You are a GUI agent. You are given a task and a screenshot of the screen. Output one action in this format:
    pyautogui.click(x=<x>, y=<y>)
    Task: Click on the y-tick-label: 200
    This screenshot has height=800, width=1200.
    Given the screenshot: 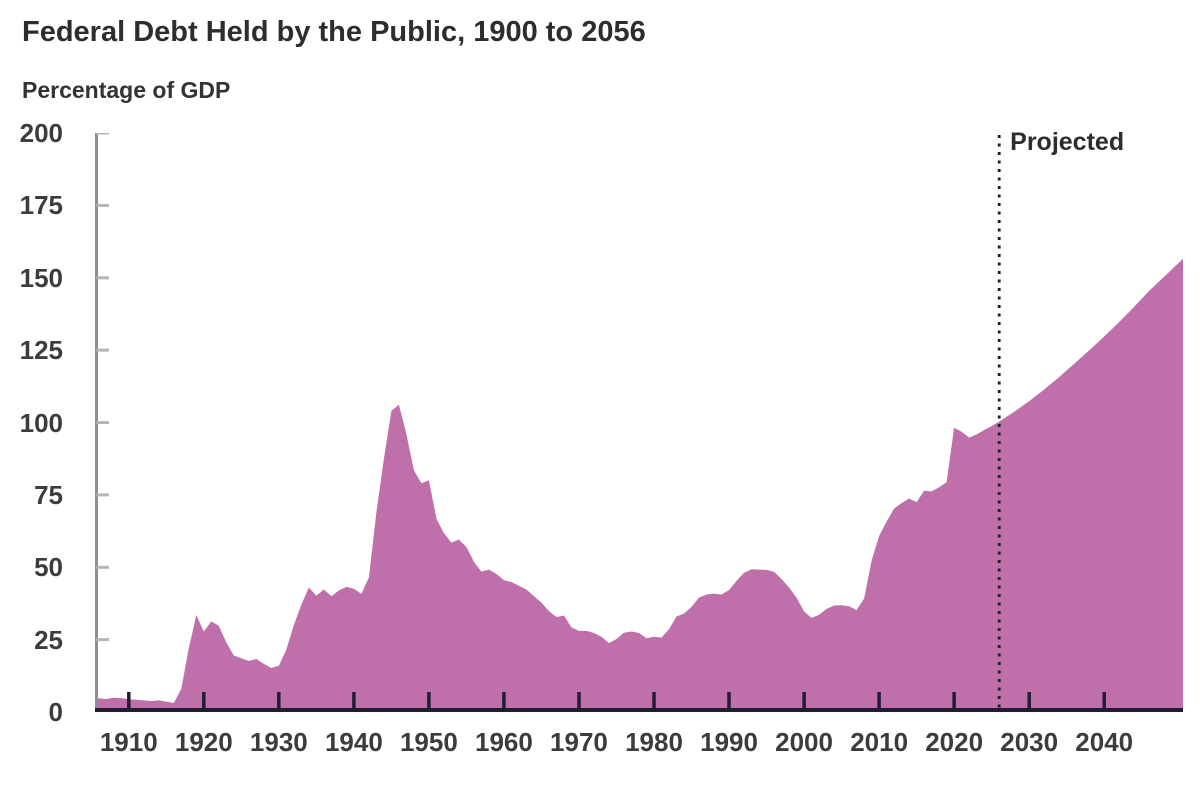 What is the action you would take?
    pyautogui.click(x=41, y=133)
    